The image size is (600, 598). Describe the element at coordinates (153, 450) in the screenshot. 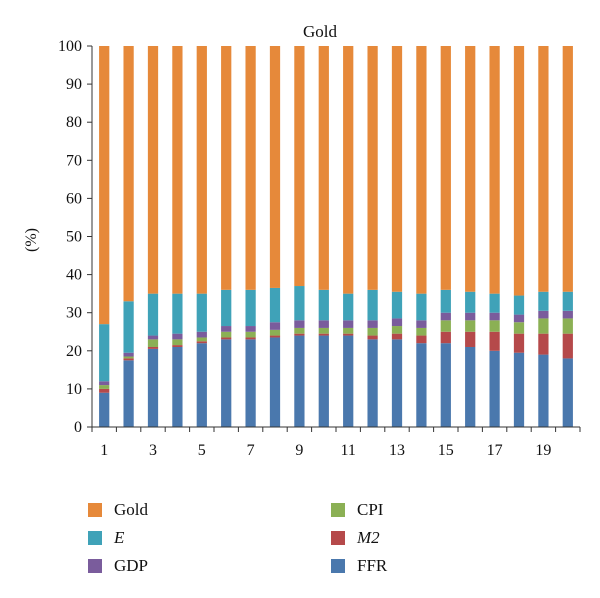

I see `x-tick-label: 3` at that location.